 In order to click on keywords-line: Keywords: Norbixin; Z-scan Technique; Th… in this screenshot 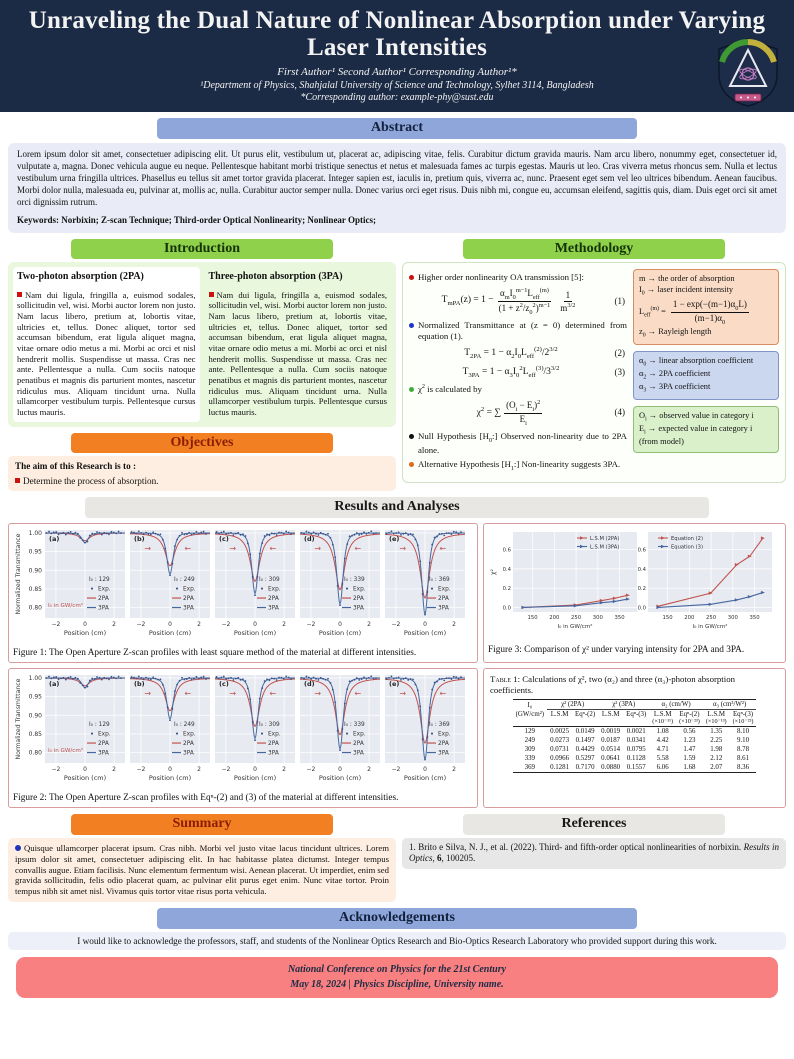, I will do `click(197, 219)`.